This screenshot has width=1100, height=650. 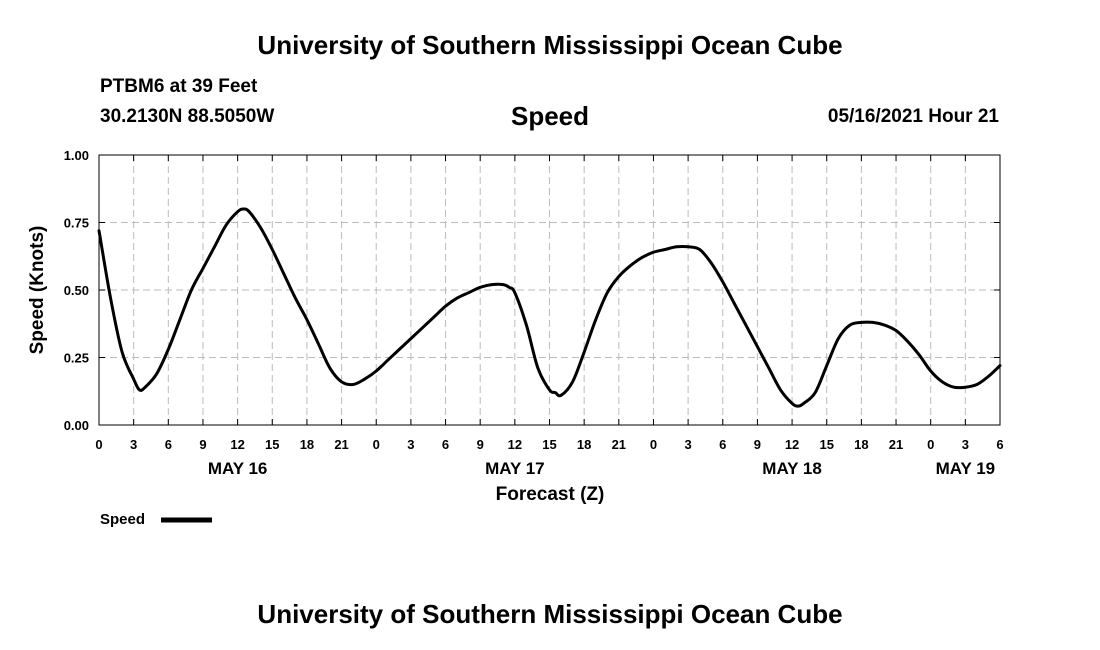 What do you see at coordinates (187, 116) in the screenshot?
I see `coordinates-label: 30.2130N 88.5050W` at bounding box center [187, 116].